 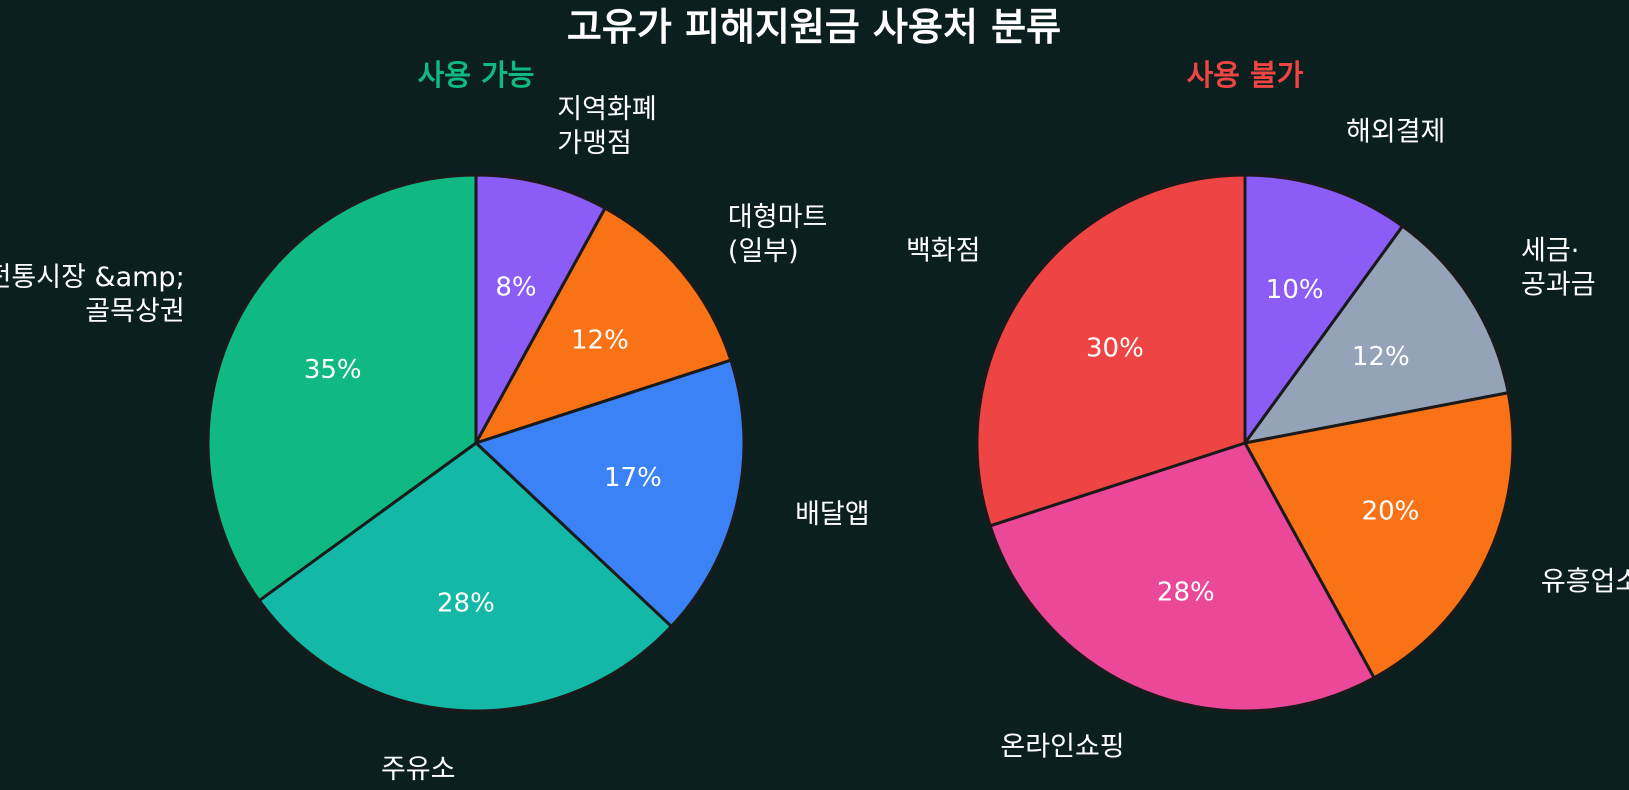 What do you see at coordinates (943, 250) in the screenshot?
I see `slice-category-label: 백화점` at bounding box center [943, 250].